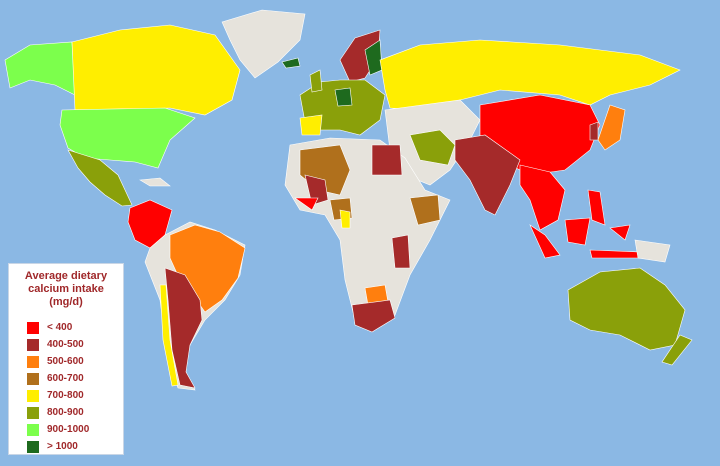 Image resolution: width=720 pixels, height=466 pixels. I want to click on ghana, so click(345, 219).